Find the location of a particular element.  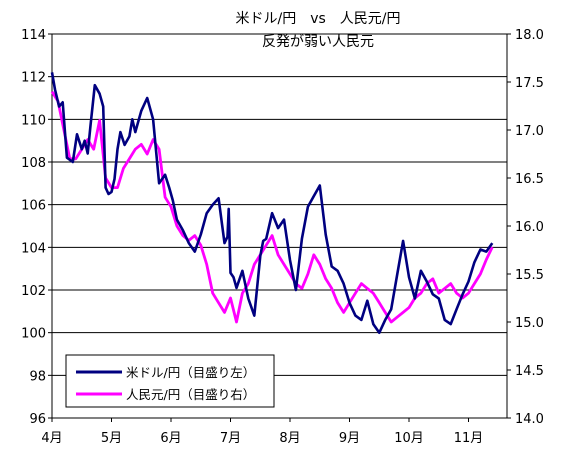

left-tick-label: 112 is located at coordinates (33, 78).